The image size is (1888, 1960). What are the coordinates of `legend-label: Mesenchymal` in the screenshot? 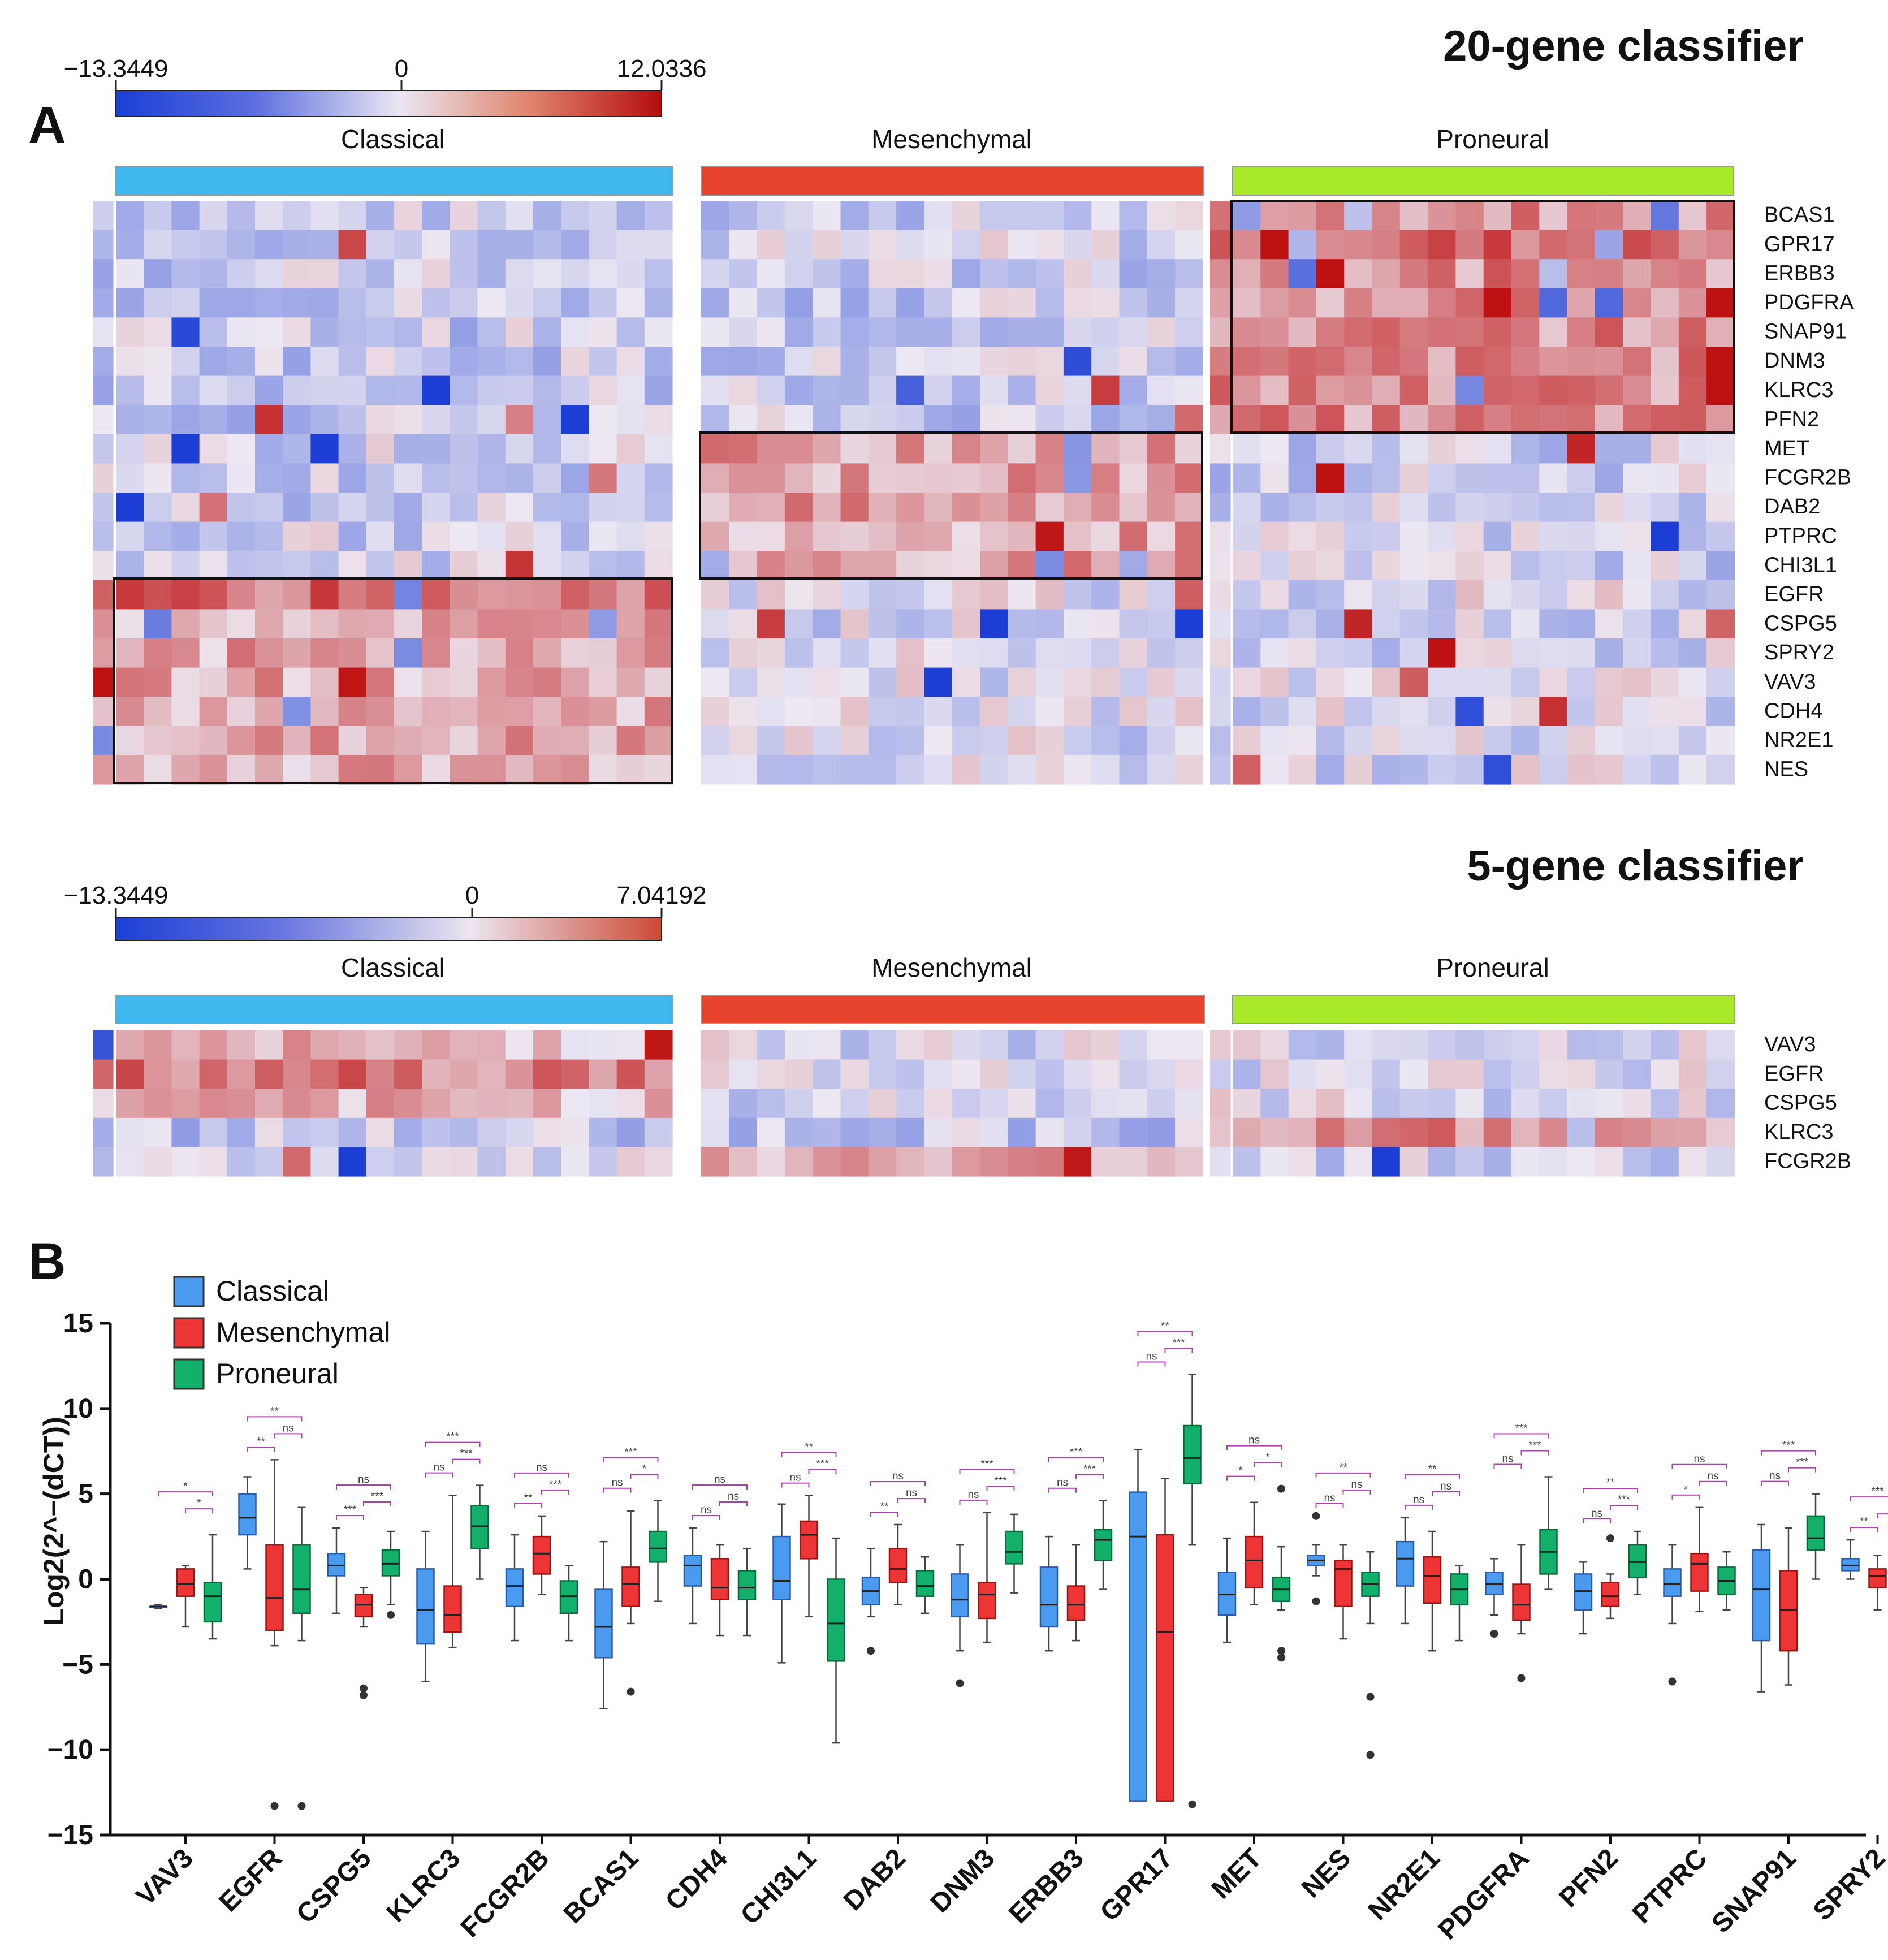 It's located at (303, 1332).